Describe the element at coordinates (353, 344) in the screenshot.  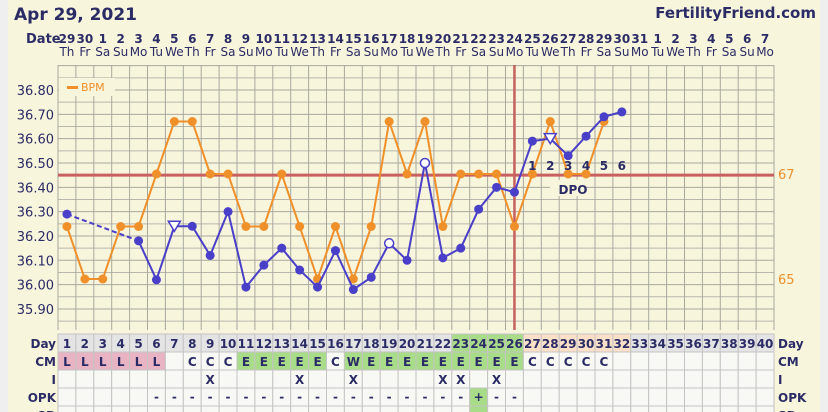
I see `day-number: 17` at that location.